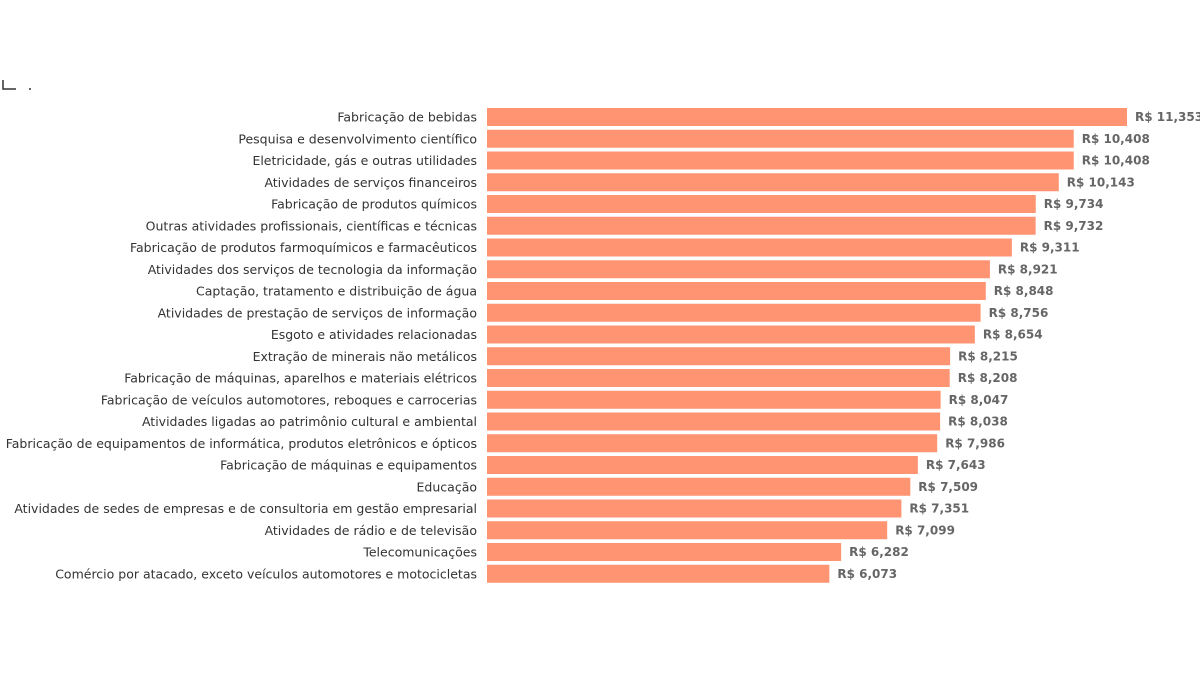  What do you see at coordinates (925, 530) in the screenshot?
I see `value-label: R$ 7,099` at bounding box center [925, 530].